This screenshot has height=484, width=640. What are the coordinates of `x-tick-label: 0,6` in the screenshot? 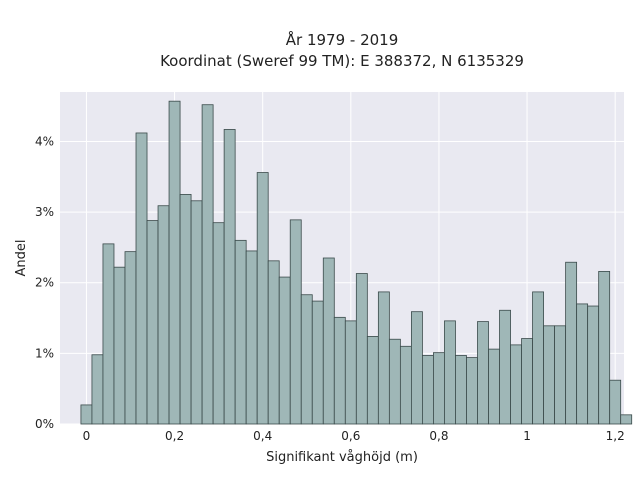 It's located at (350, 436).